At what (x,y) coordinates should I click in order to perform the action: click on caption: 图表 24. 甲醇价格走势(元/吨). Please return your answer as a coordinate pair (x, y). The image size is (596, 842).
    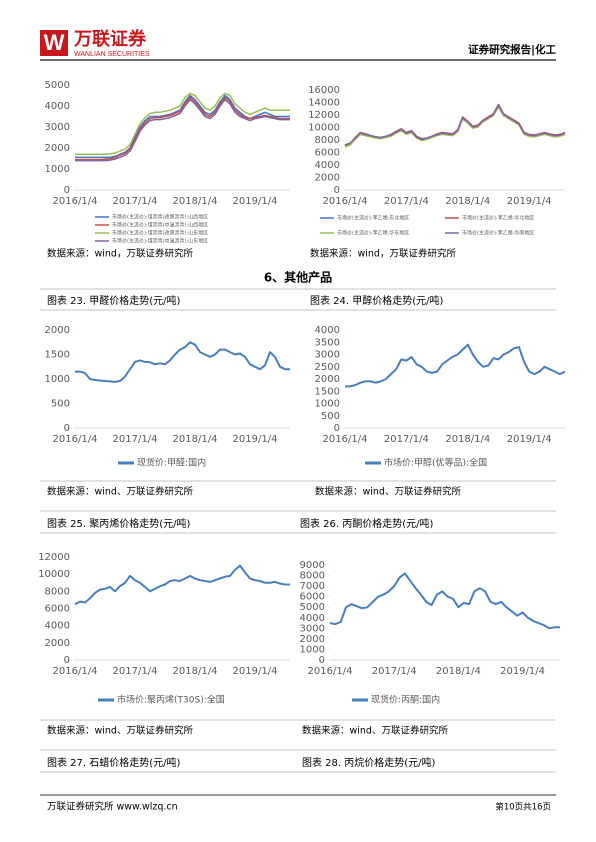
    Looking at the image, I should click on (377, 300).